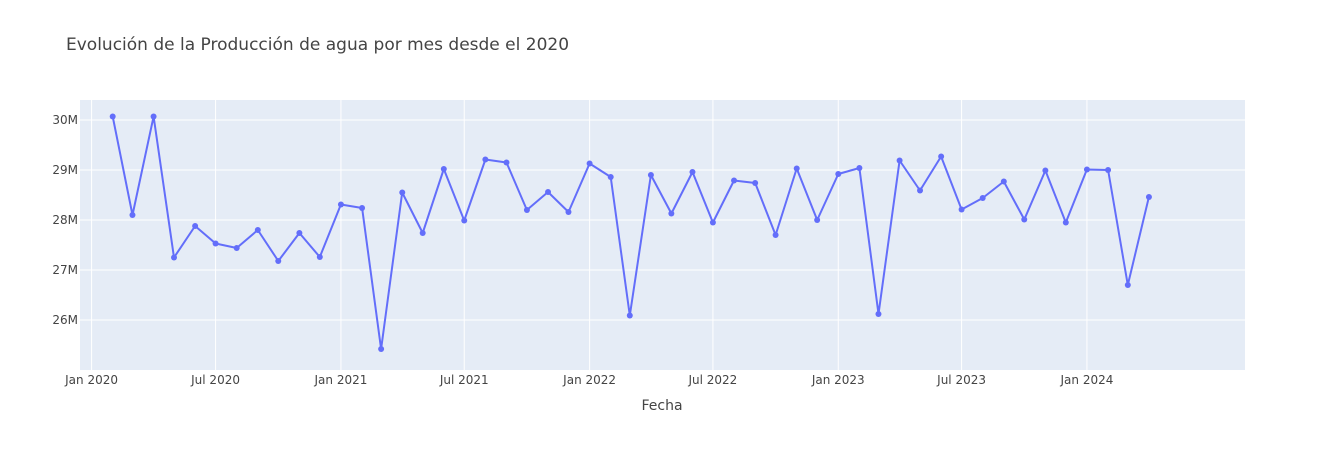 The image size is (1326, 450). Describe the element at coordinates (65, 270) in the screenshot. I see `y-tick-label: 27M` at that location.